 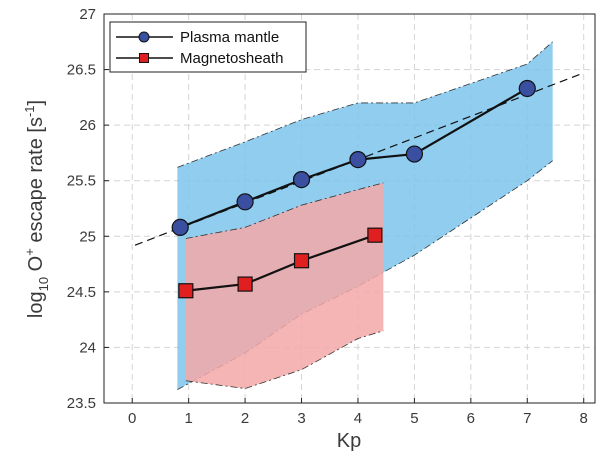 What do you see at coordinates (87, 125) in the screenshot?
I see `y-tick-label-5: 26` at bounding box center [87, 125].